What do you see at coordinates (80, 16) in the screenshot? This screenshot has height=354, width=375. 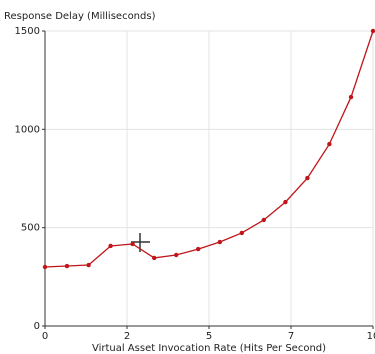 I see `chart-title: Response Delay (Milliseconds)` at bounding box center [80, 16].